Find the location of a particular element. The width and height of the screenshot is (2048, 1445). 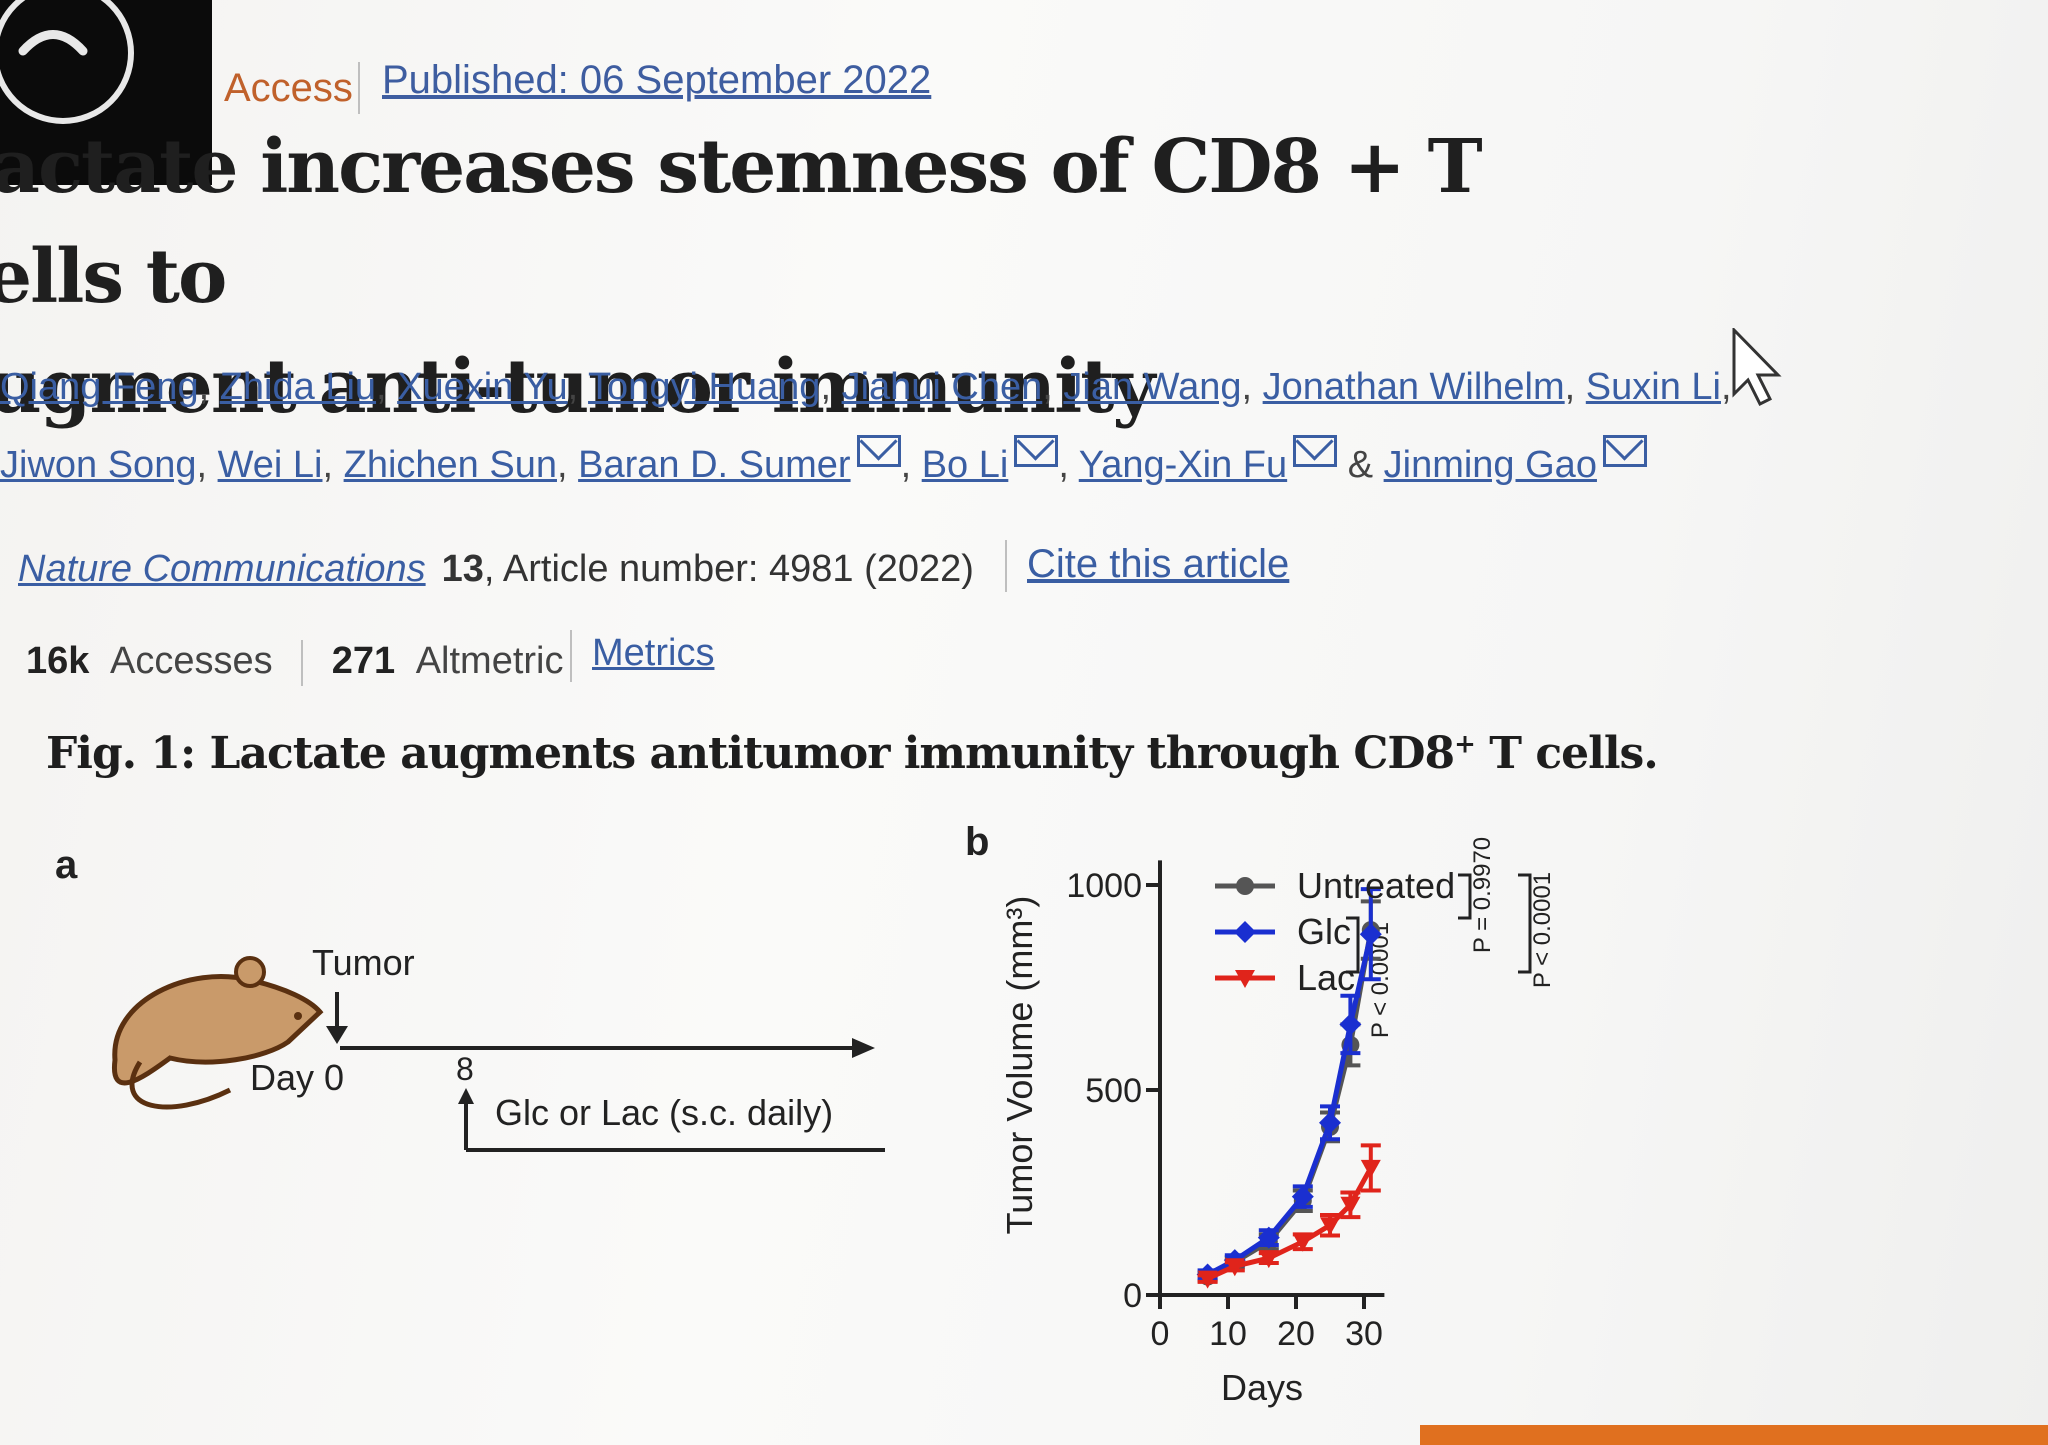

day8-label: 8 is located at coordinates (465, 1069).